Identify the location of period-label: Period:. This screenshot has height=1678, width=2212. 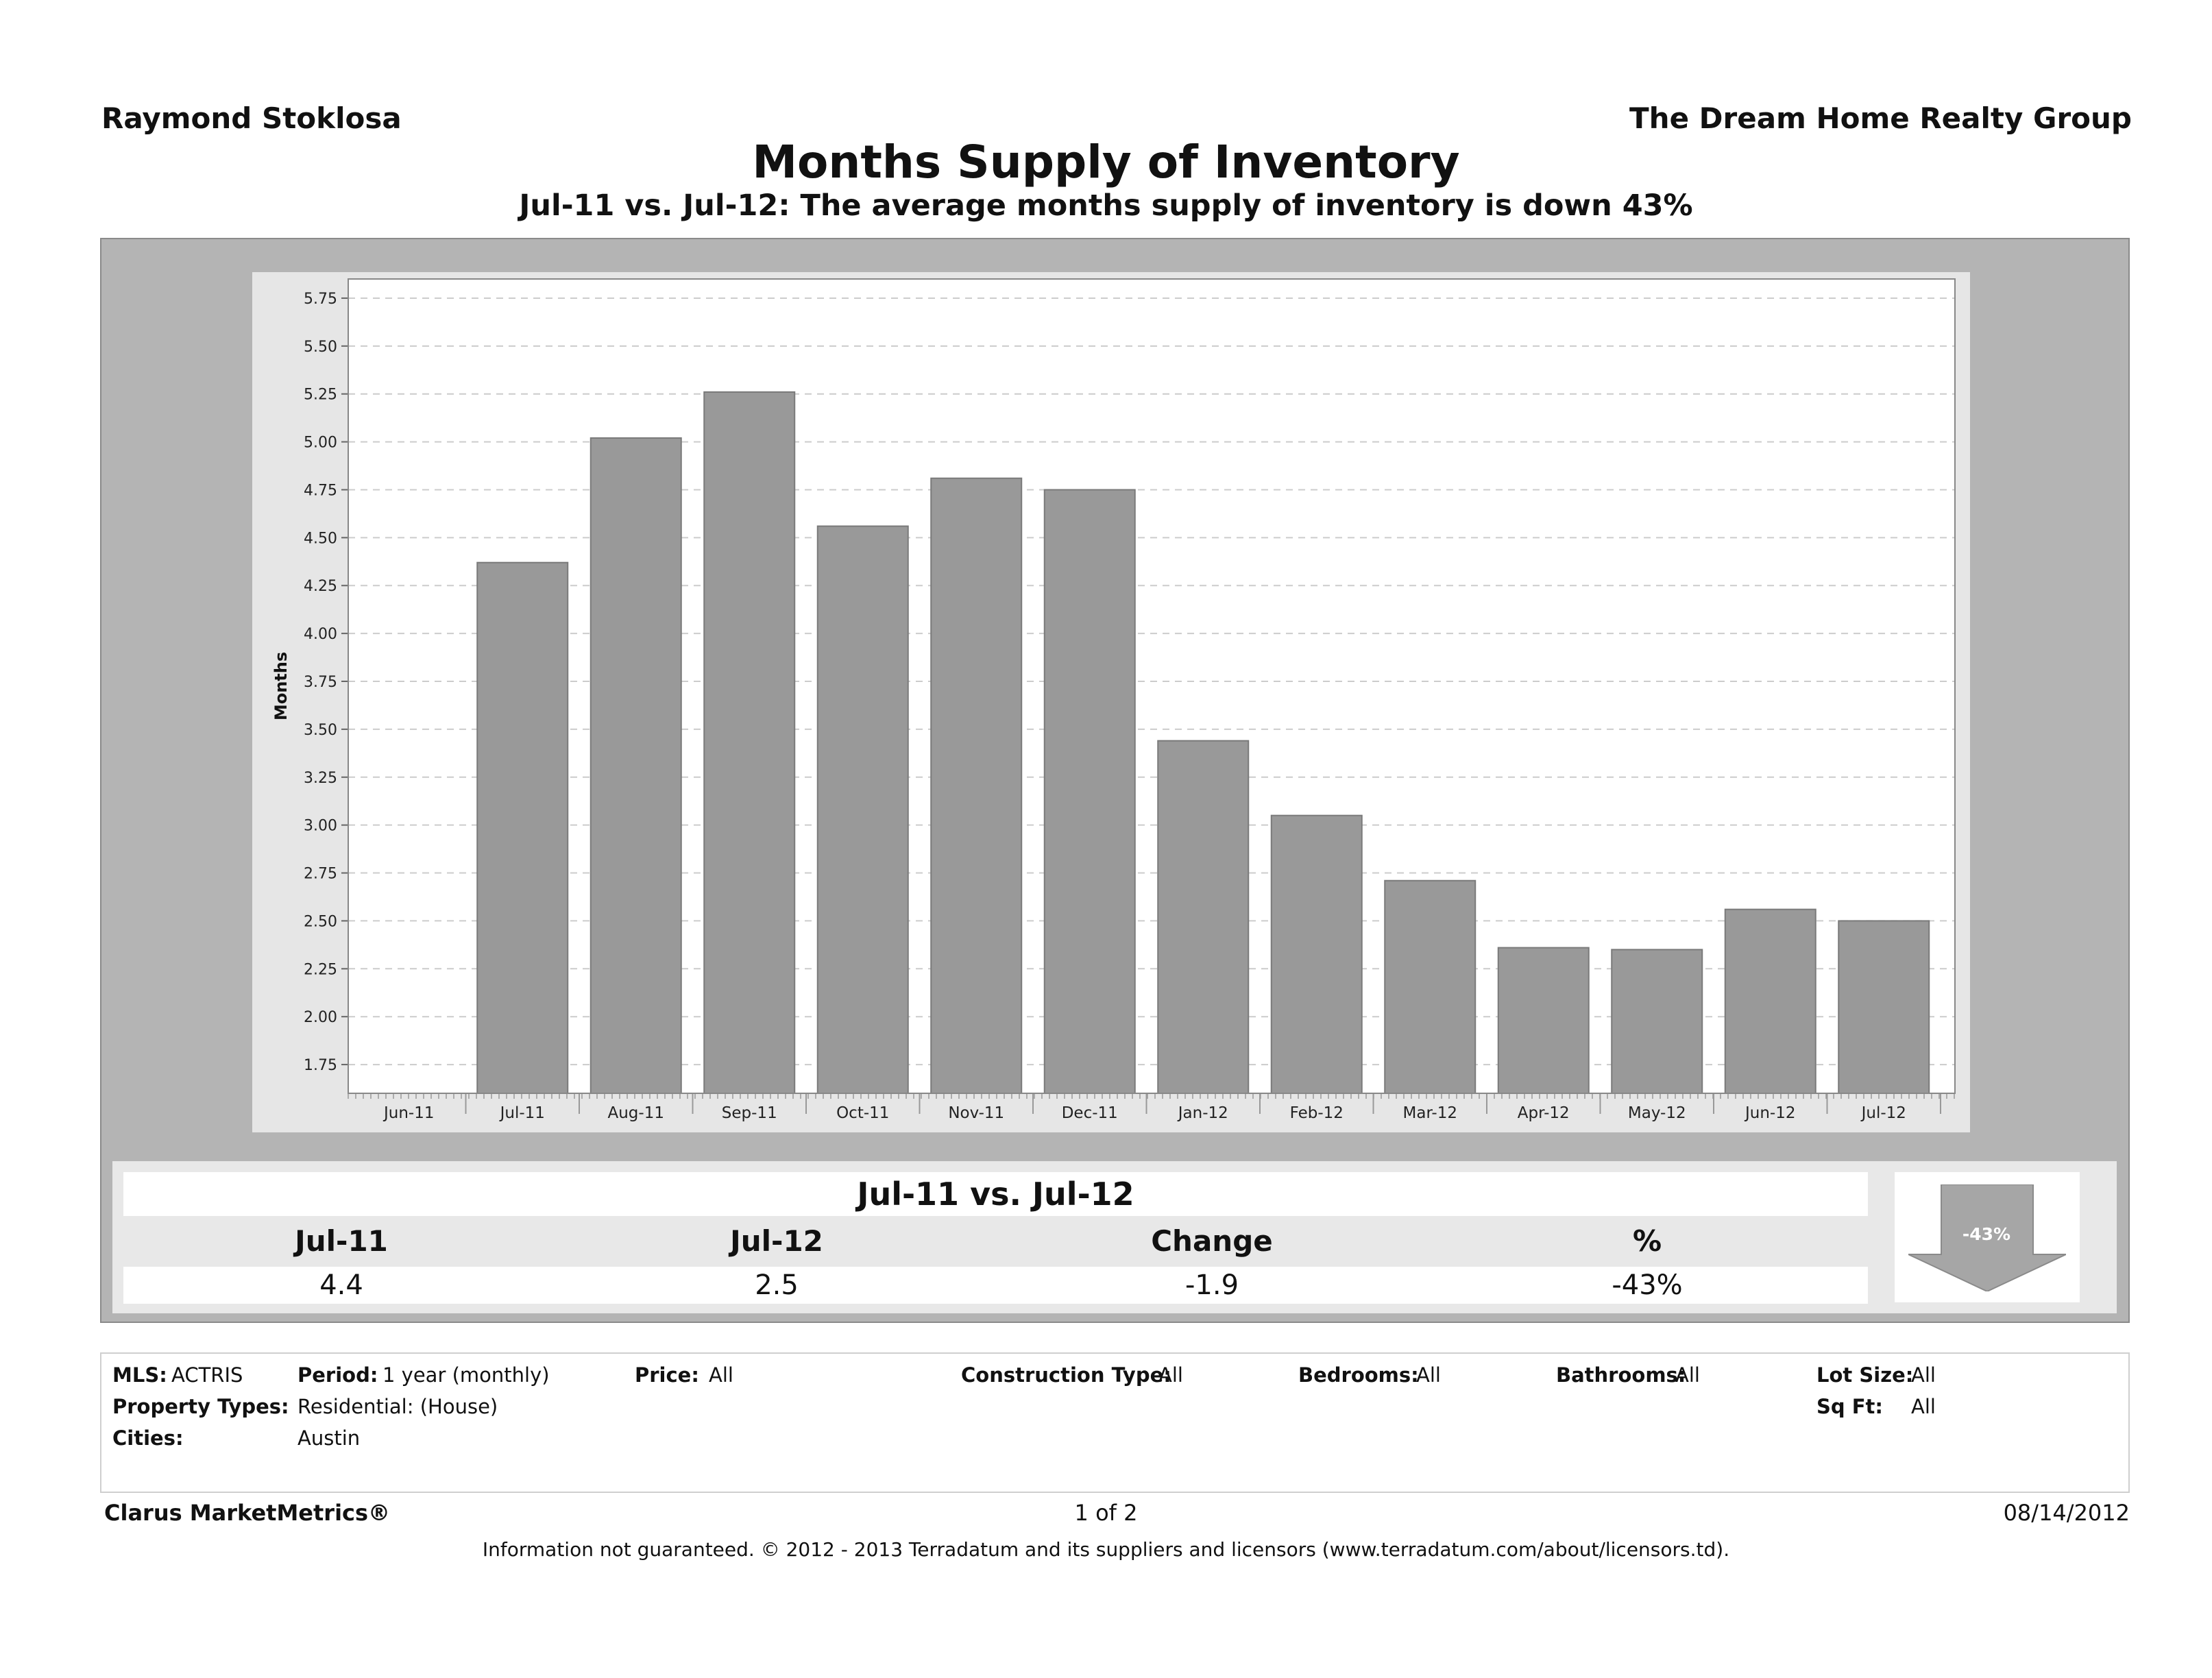
(338, 1375).